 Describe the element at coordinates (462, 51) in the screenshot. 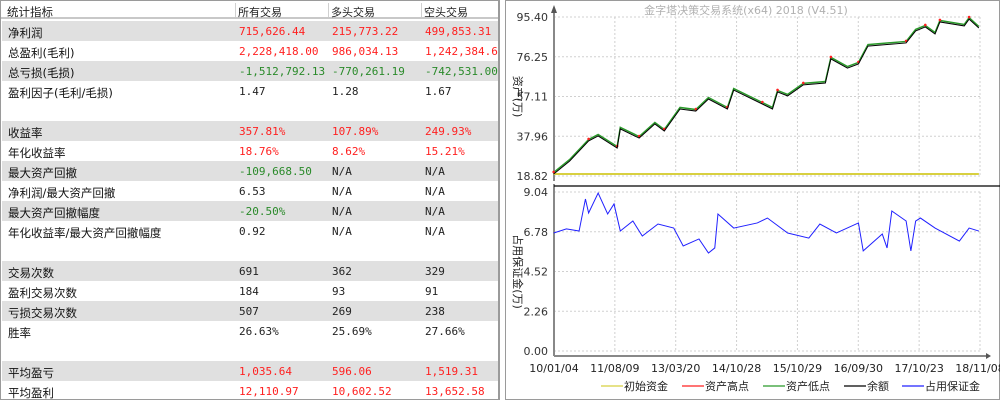

I see `row-value: 1,242,384.63` at that location.